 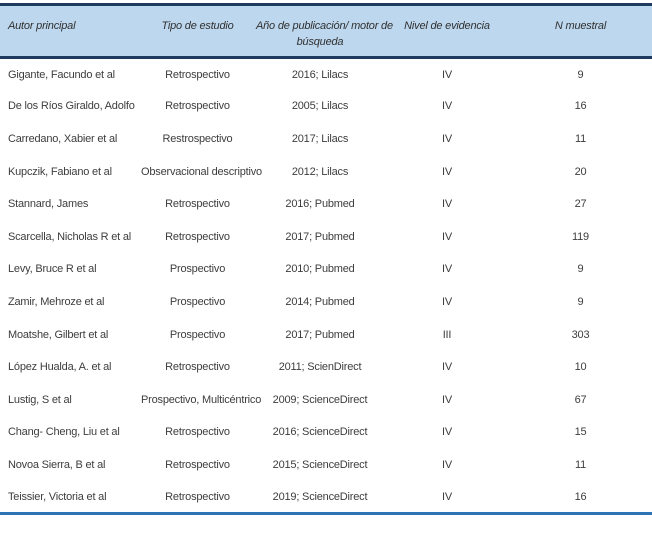 What do you see at coordinates (57, 496) in the screenshot?
I see `cell-autor: Teissier, Victoria et al` at bounding box center [57, 496].